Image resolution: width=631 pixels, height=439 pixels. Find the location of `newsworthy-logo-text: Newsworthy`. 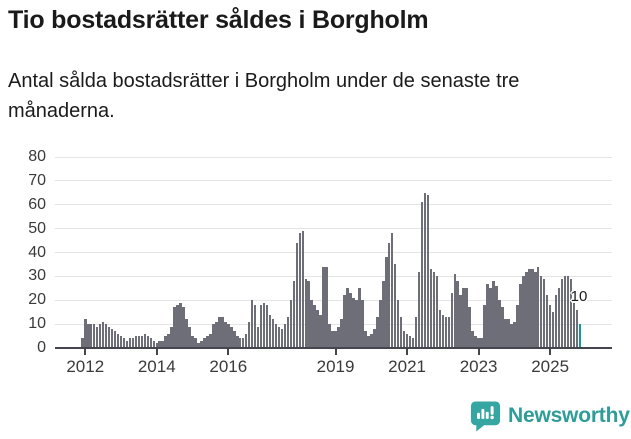

newsworthy-logo-text: Newsworthy is located at coordinates (569, 415).